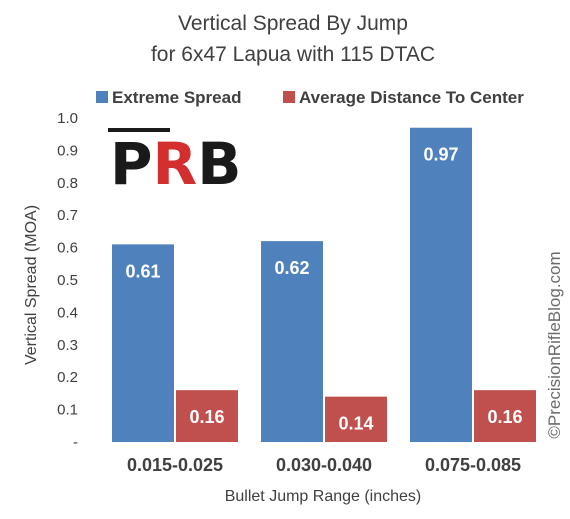 The height and width of the screenshot is (519, 570). Describe the element at coordinates (355, 424) in the screenshot. I see `data-label: 0.14` at that location.